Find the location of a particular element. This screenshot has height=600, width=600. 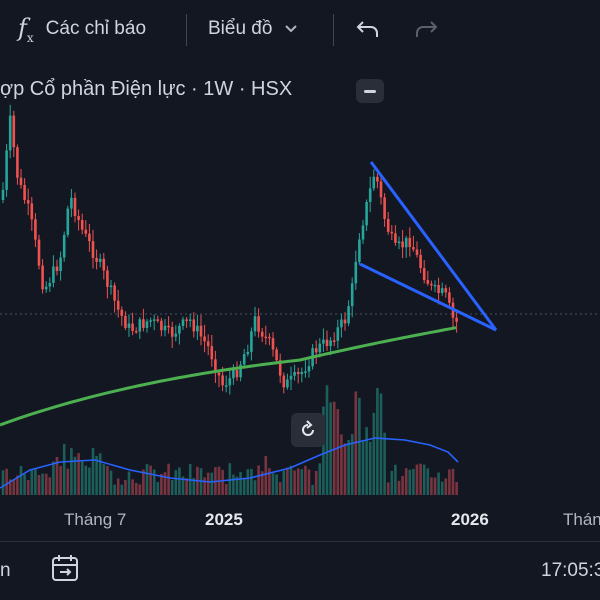

collapse-legend-button is located at coordinates (370, 91).